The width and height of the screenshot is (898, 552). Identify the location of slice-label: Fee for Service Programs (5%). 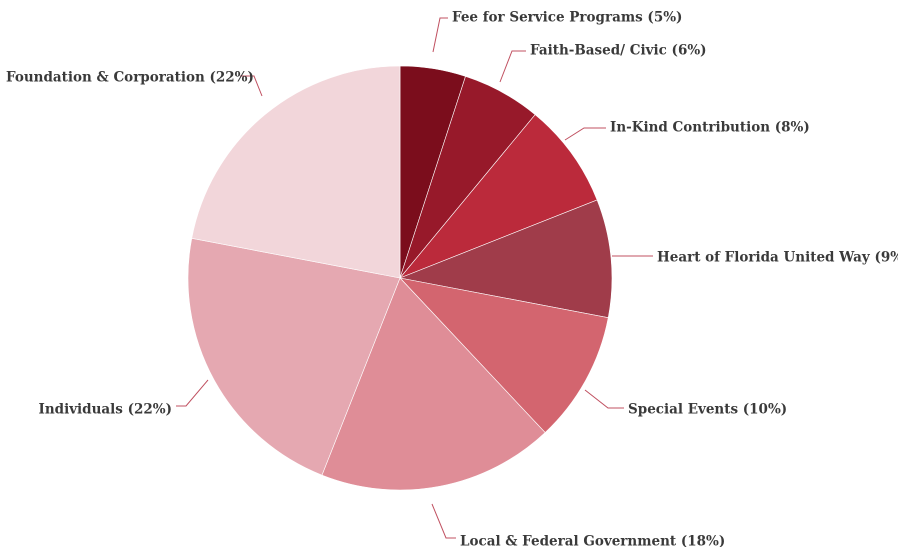
(567, 18).